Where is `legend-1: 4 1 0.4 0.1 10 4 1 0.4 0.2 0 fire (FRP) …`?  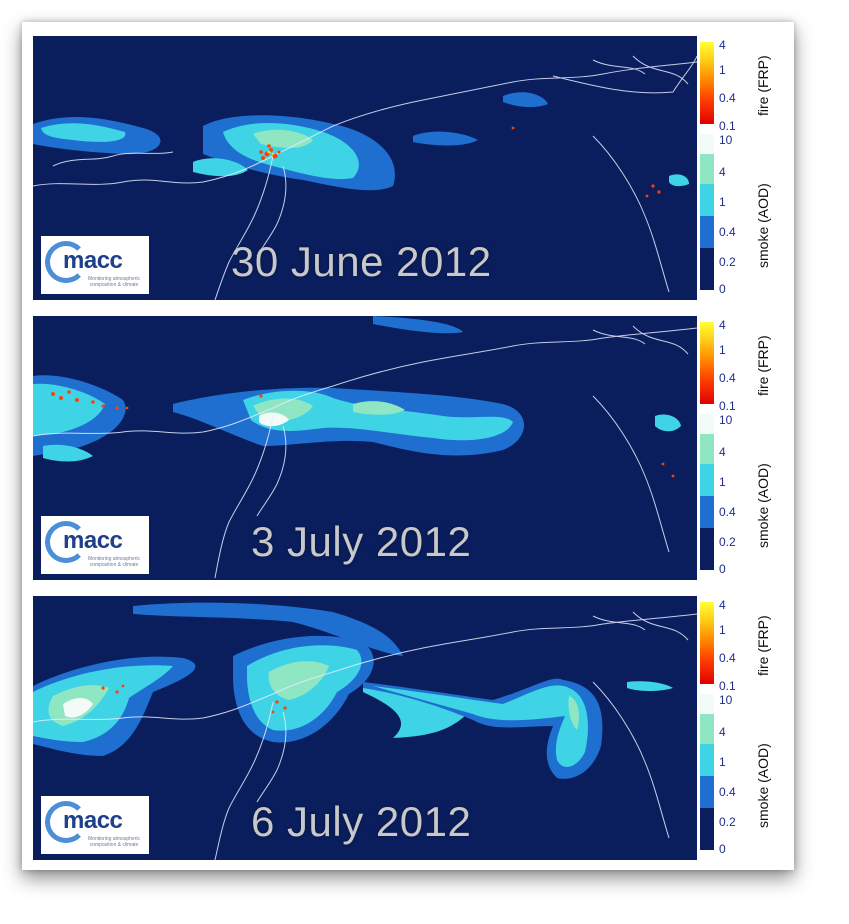
legend-1: 4 1 0.4 0.1 10 4 1 0.4 0.2 0 fire (FRP) … is located at coordinates (742, 168).